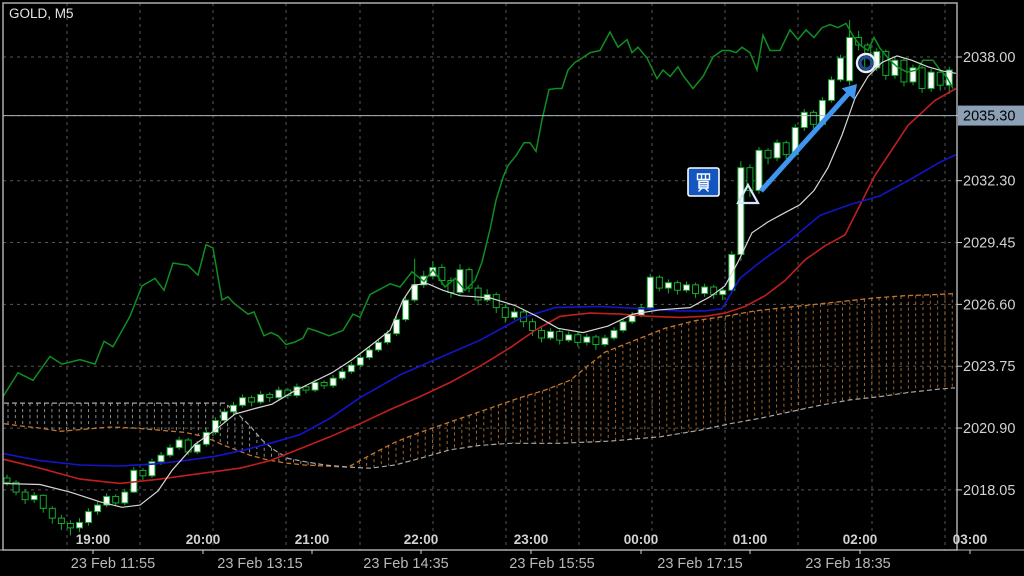 This screenshot has width=1024, height=576. I want to click on date-label: 23 Feb 14:35, so click(405, 564).